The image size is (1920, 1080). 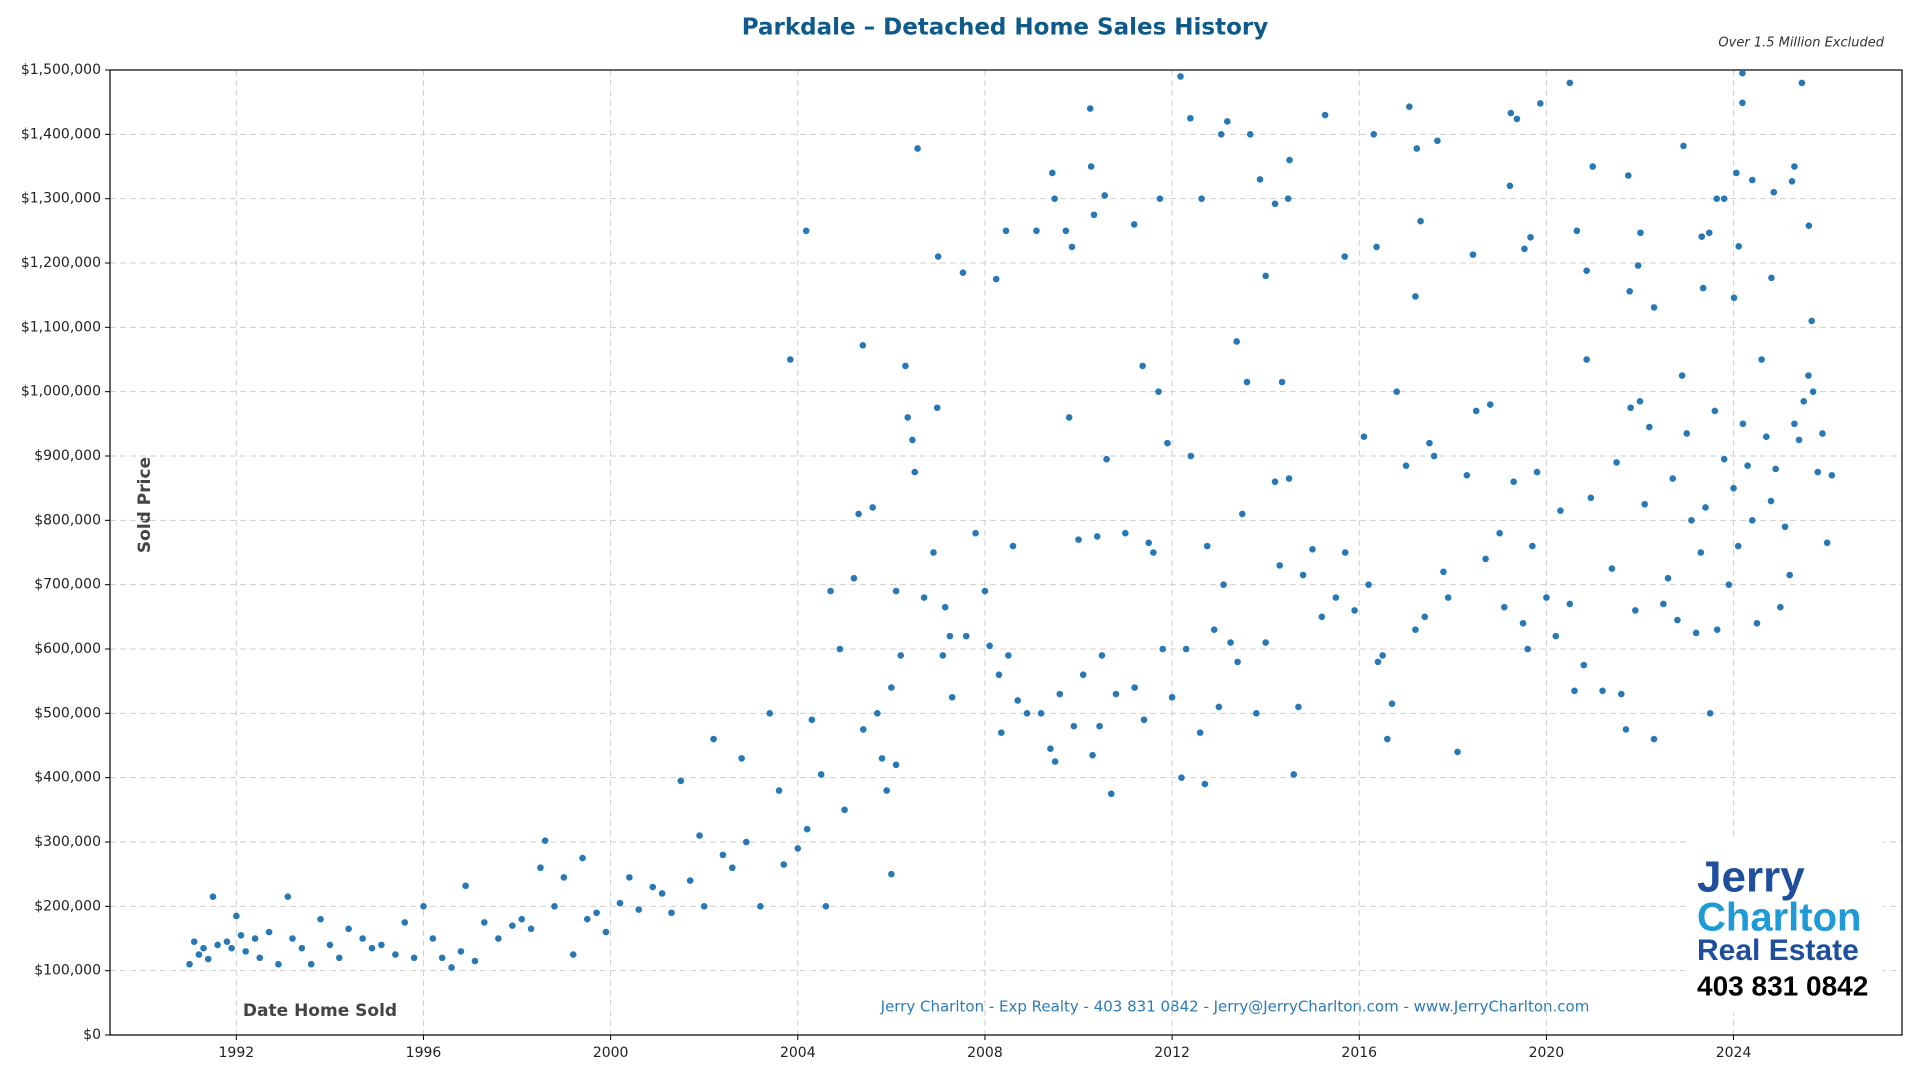 I want to click on y-tick-label: $800,000, so click(x=67, y=520).